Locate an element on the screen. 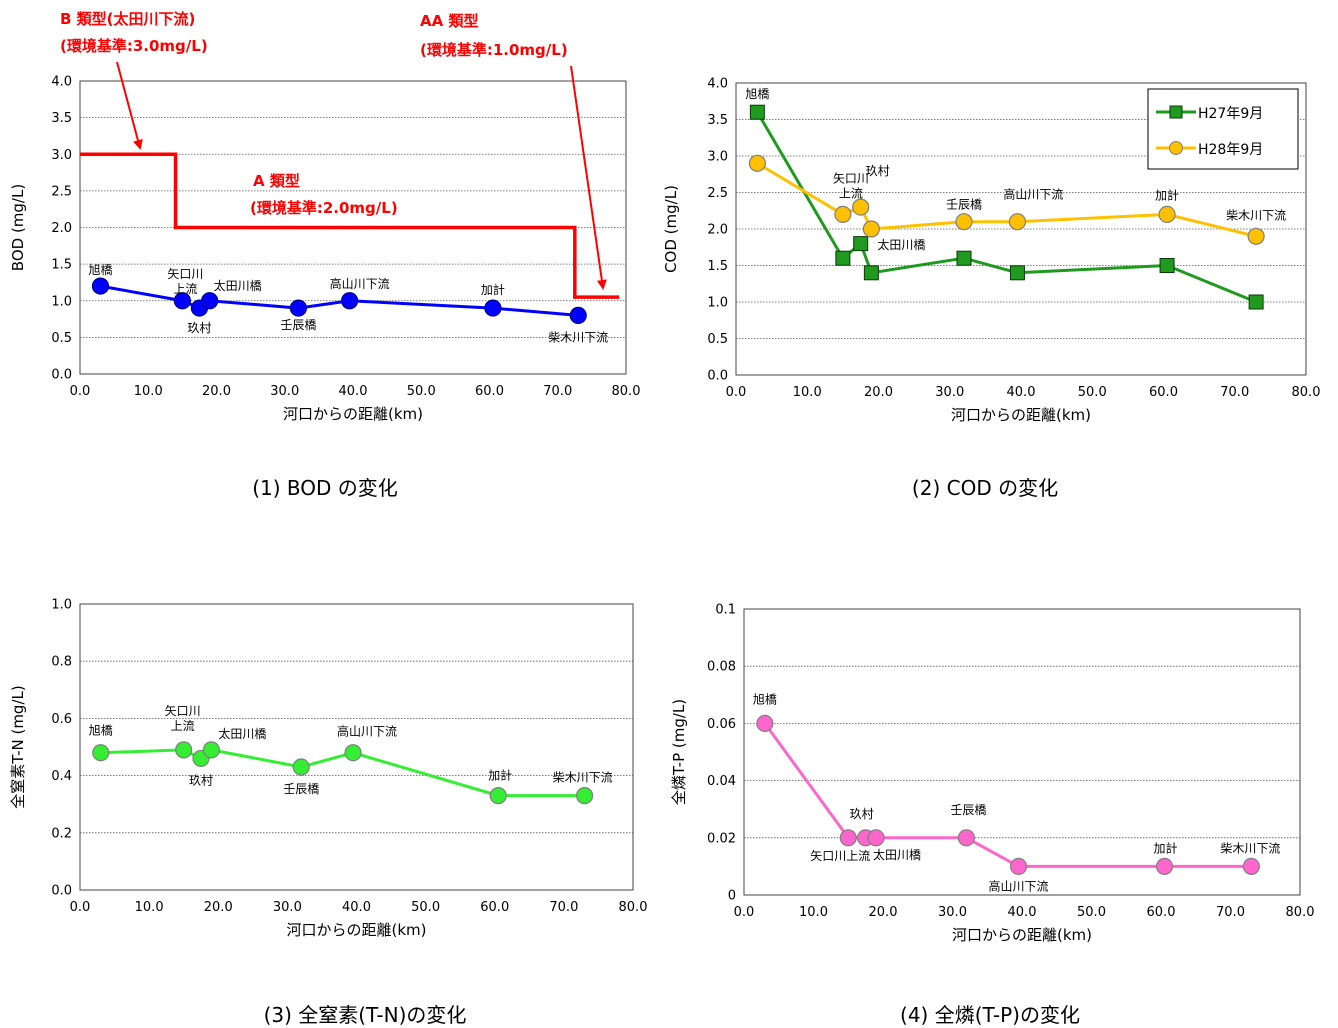 The width and height of the screenshot is (1338, 1028). y-axis-label: COD (mg/L) is located at coordinates (671, 229).